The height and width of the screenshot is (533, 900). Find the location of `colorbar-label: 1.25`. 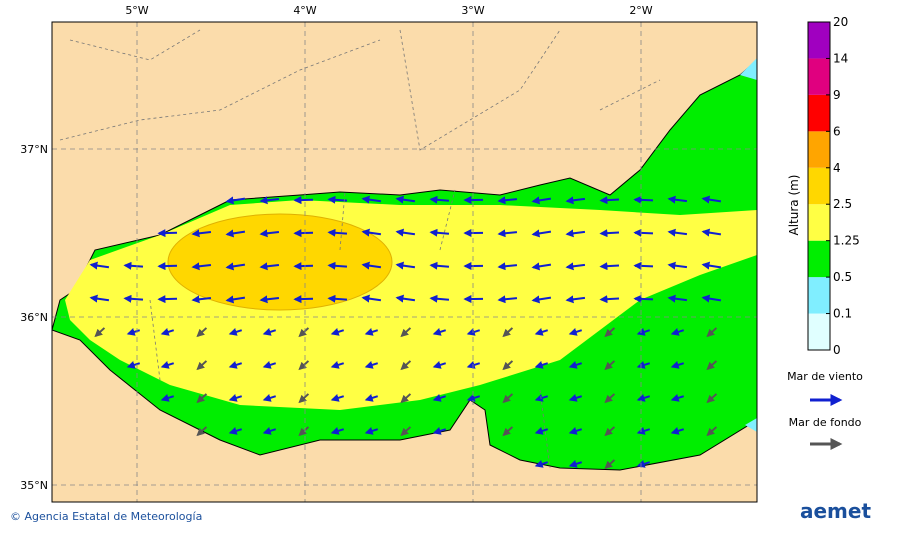

colorbar-label: 1.25 is located at coordinates (846, 241).